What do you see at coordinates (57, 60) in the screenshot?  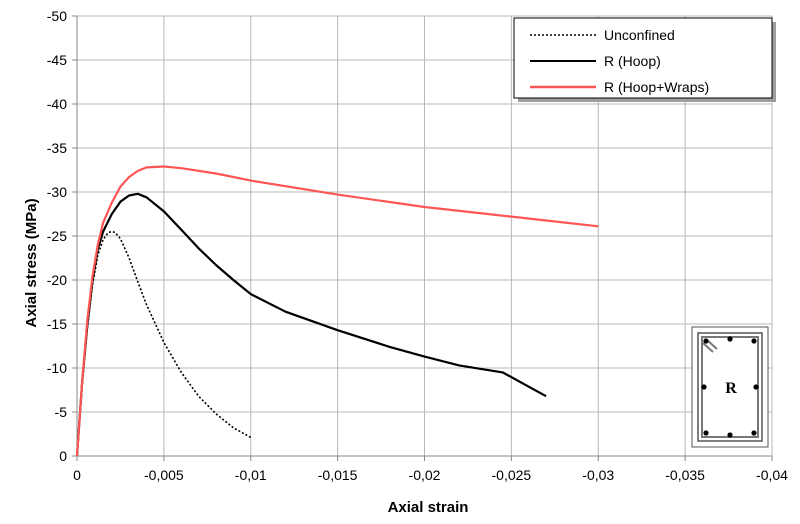 I see `y-tick-label: -45` at bounding box center [57, 60].